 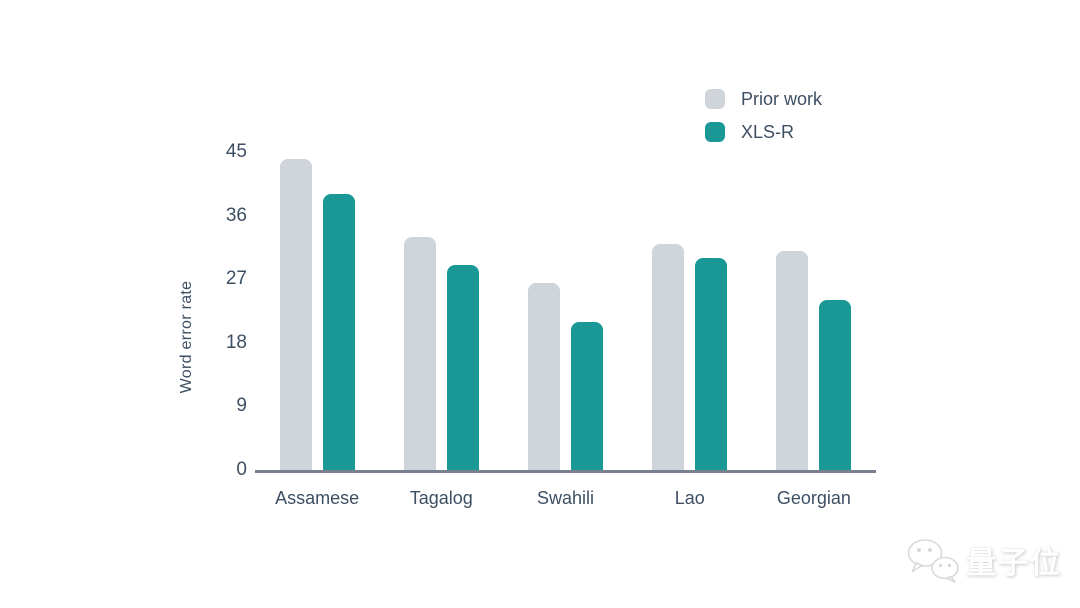 What do you see at coordinates (835, 385) in the screenshot?
I see `bar-xls-r-georgian` at bounding box center [835, 385].